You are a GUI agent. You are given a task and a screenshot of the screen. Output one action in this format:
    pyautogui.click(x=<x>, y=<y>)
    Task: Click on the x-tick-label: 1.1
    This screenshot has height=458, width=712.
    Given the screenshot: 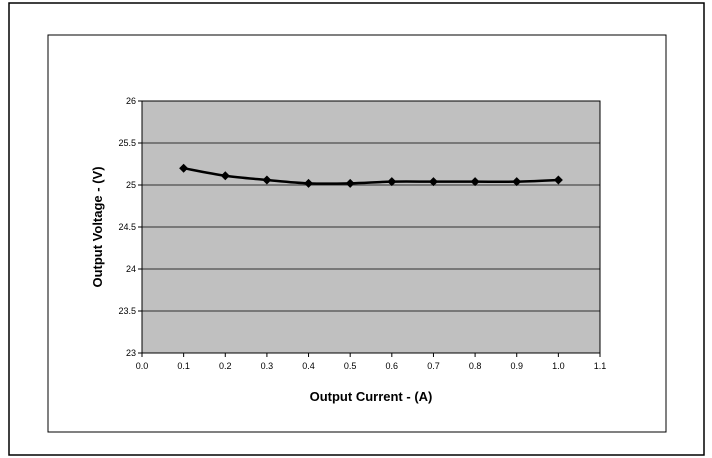 What is the action you would take?
    pyautogui.click(x=600, y=366)
    